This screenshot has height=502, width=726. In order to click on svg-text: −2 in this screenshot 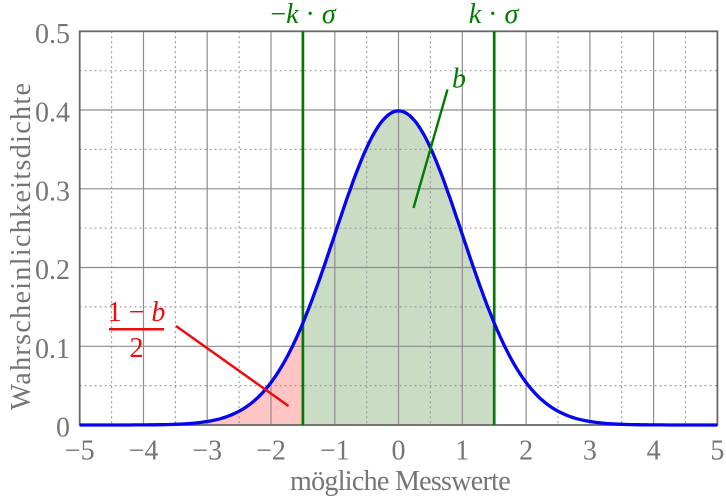, I will do `click(271, 451)`.